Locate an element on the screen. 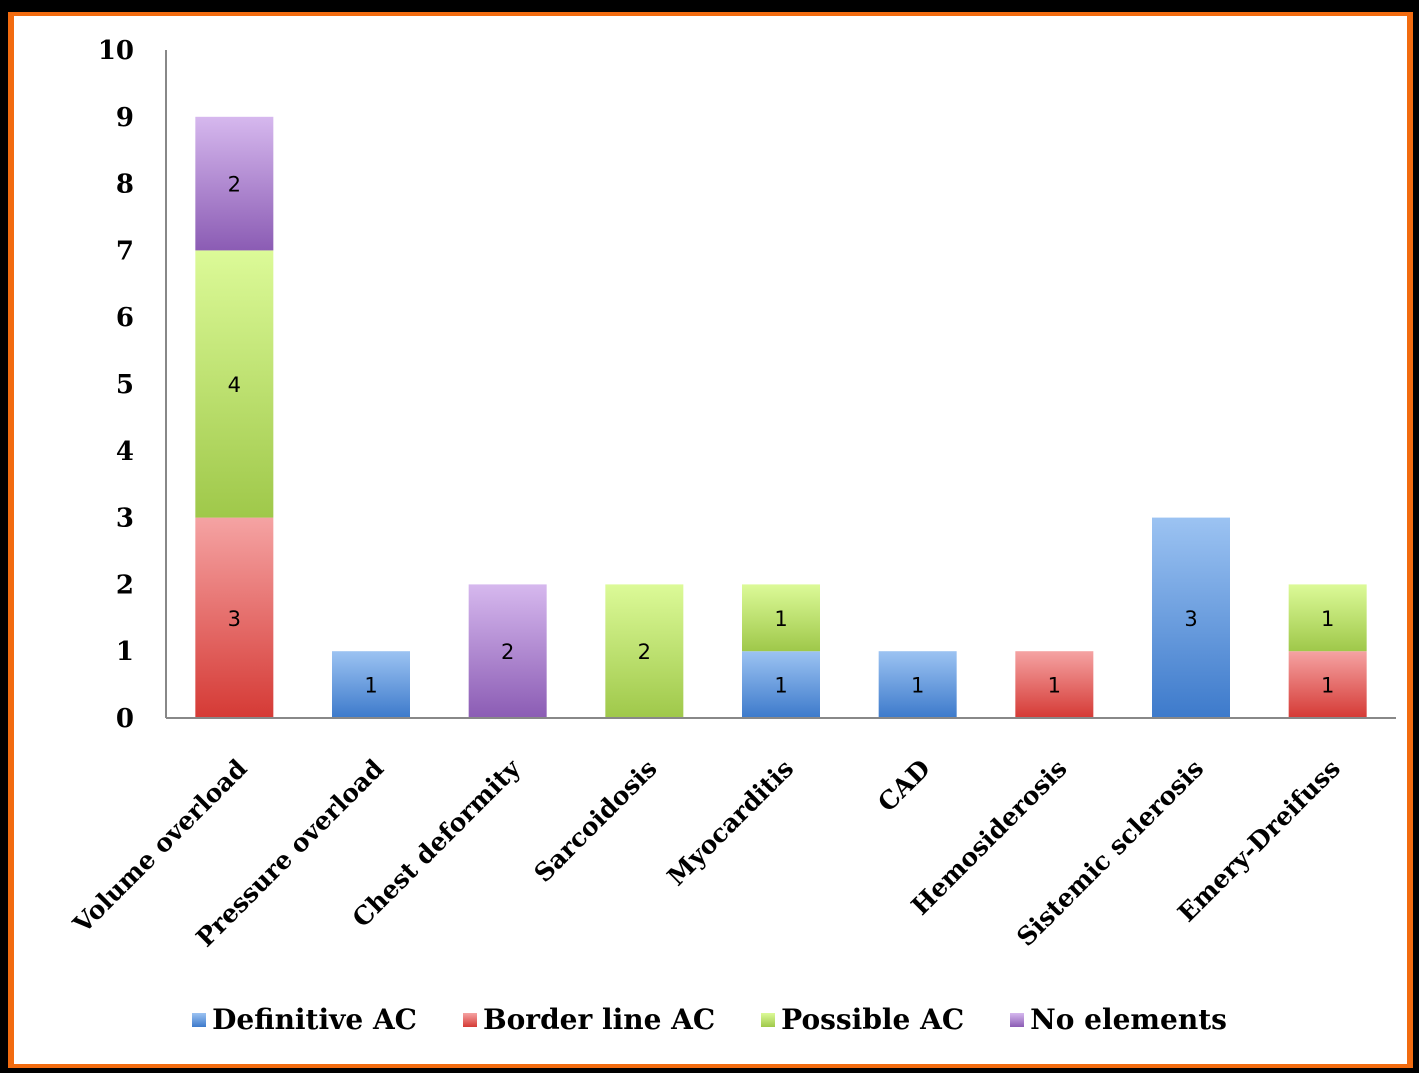 This screenshot has width=1419, height=1073. bar-chest-deformity-no-elements is located at coordinates (507, 651).